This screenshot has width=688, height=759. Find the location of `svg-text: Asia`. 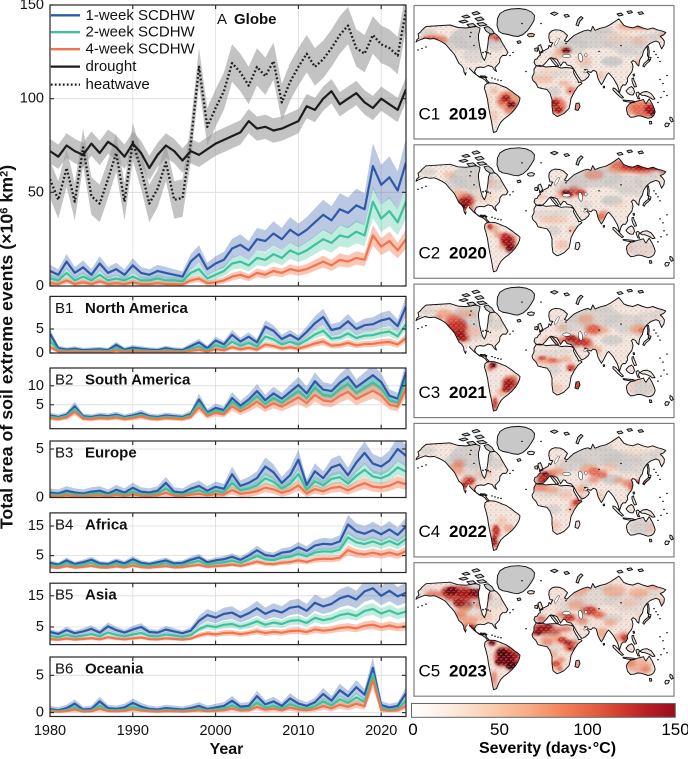

svg-text: Asia is located at coordinates (101, 595).